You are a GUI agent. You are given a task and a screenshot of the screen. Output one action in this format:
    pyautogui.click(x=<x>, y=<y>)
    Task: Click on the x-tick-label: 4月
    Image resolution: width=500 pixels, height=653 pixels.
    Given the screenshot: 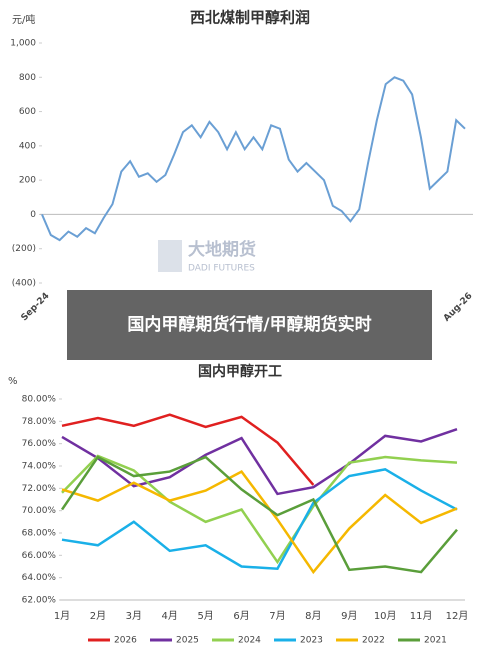 What is the action you would take?
    pyautogui.click(x=170, y=616)
    